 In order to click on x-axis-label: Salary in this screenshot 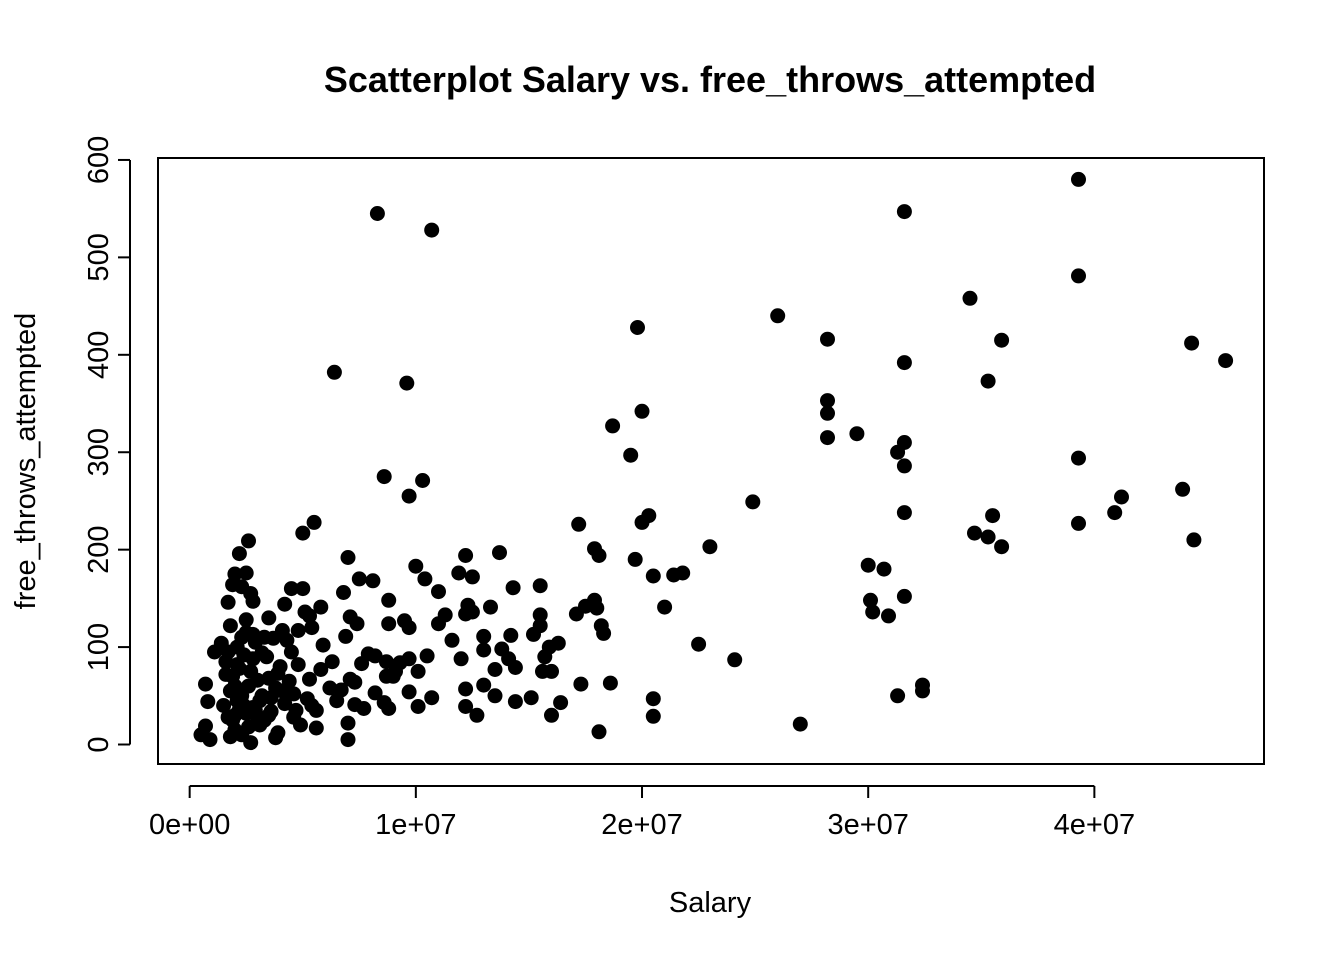, I will do `click(710, 903)`.